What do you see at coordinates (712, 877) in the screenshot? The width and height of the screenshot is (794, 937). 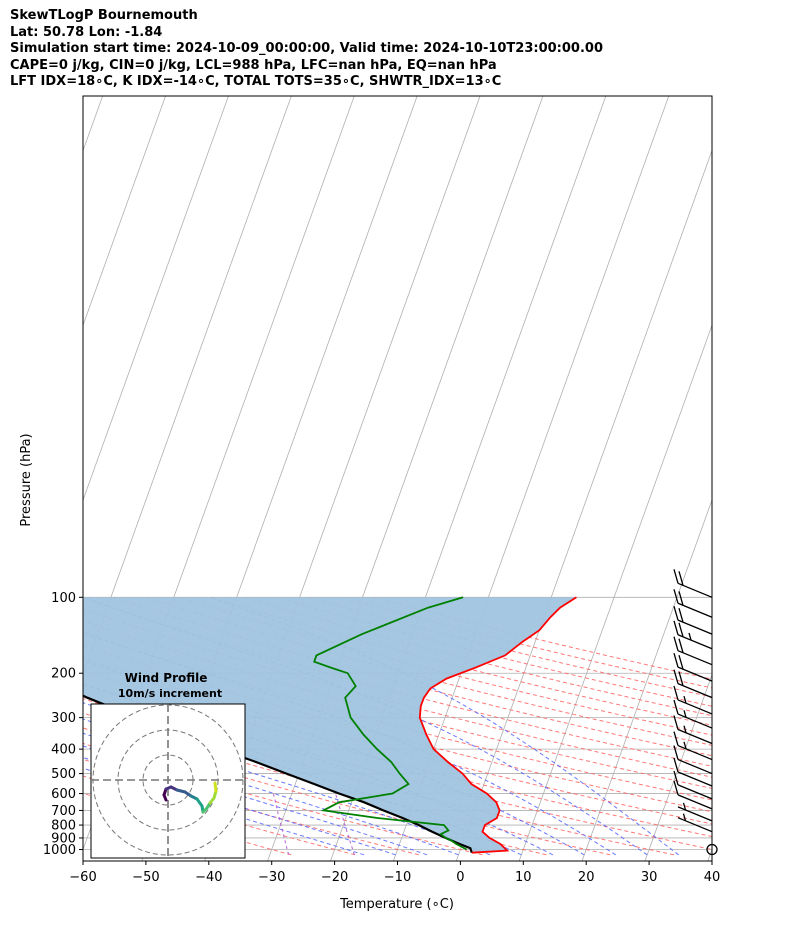 I see `x-tick-label: 40` at bounding box center [712, 877].